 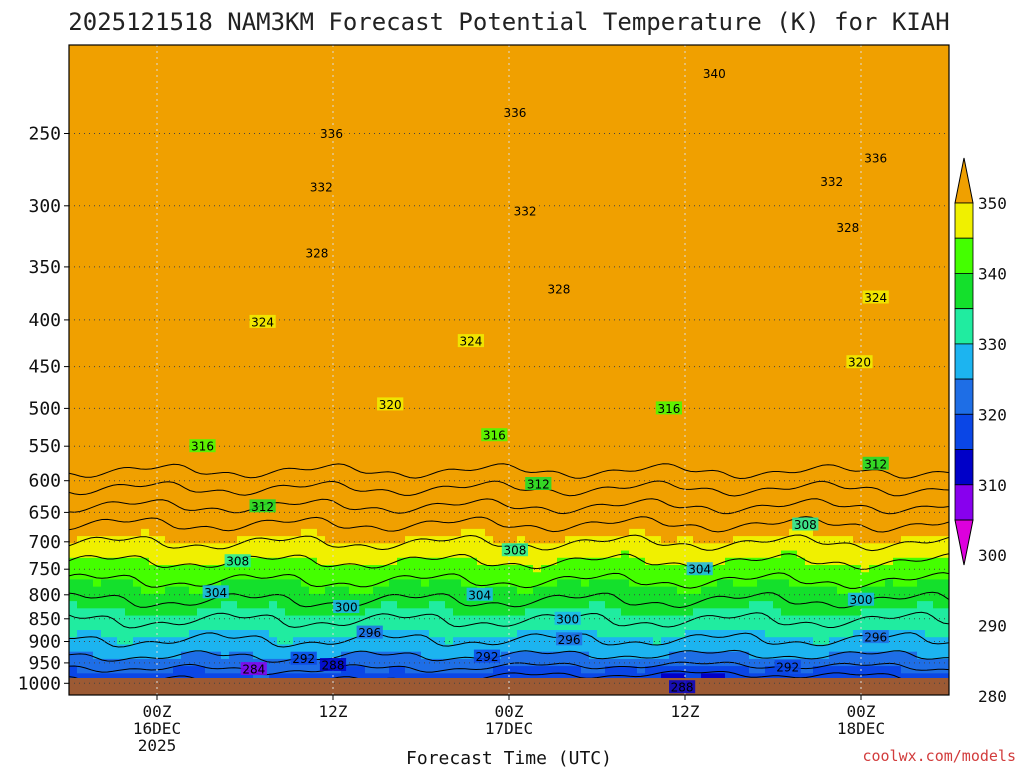 I want to click on contour-label: 336, so click(x=514, y=112).